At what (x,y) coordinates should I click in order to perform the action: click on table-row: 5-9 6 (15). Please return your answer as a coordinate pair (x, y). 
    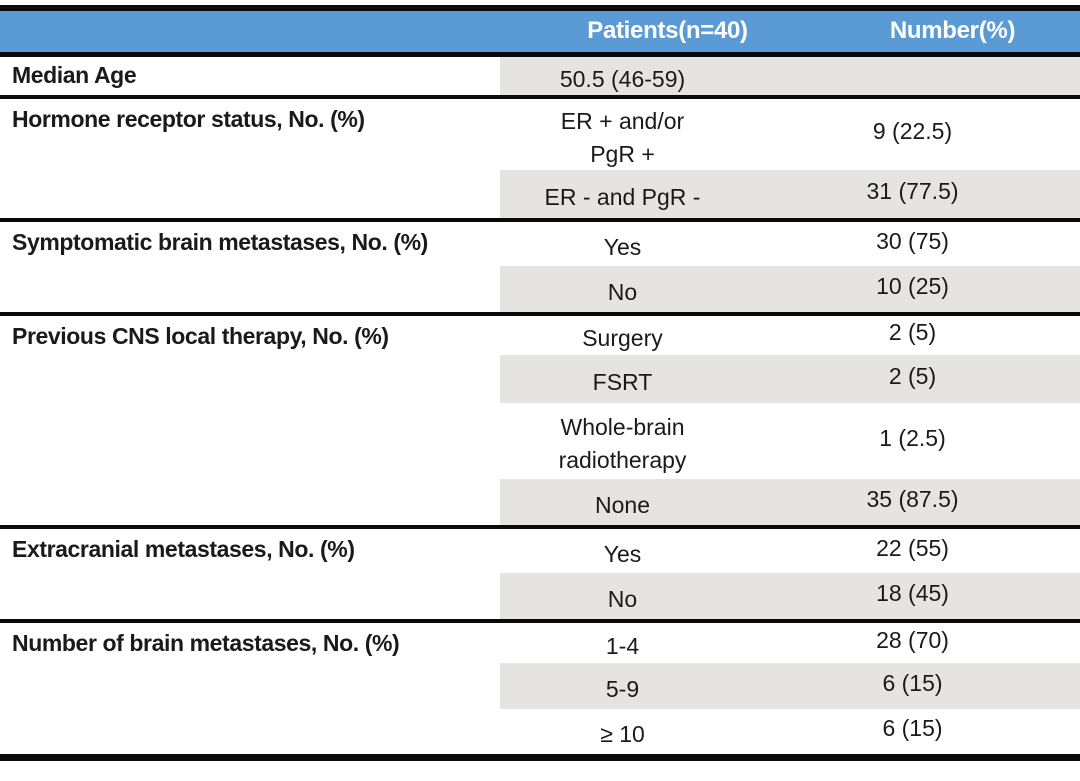
    Looking at the image, I should click on (540, 686).